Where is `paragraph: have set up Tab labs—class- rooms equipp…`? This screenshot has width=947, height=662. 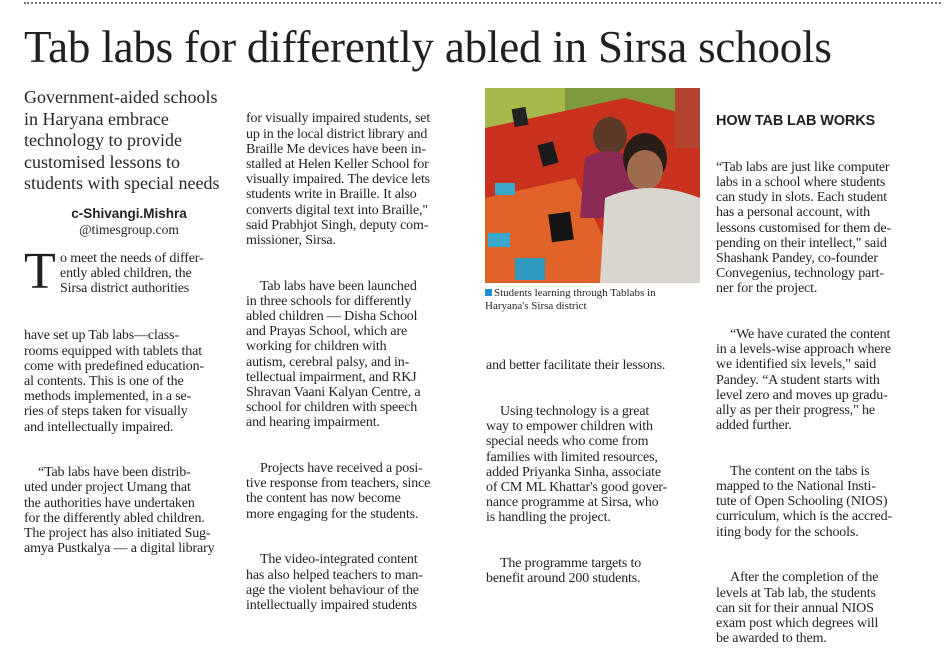 paragraph: have set up Tab labs—class- rooms equipp… is located at coordinates (114, 381).